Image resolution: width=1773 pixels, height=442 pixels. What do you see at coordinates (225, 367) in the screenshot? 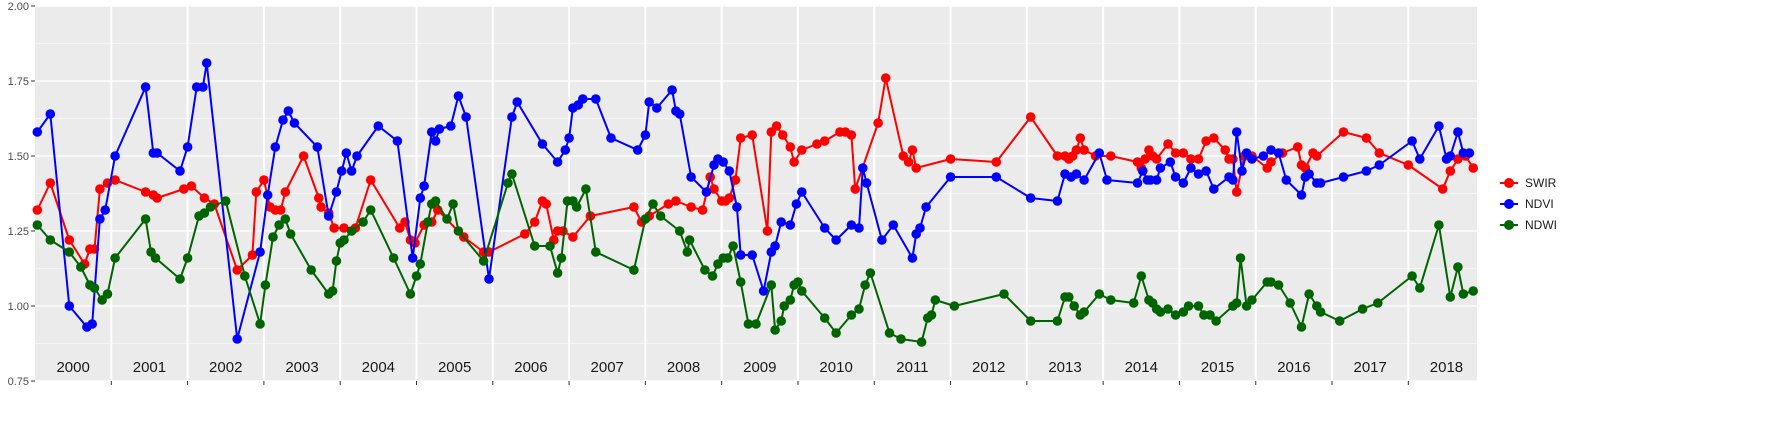
I see `year-label: 2002` at bounding box center [225, 367].